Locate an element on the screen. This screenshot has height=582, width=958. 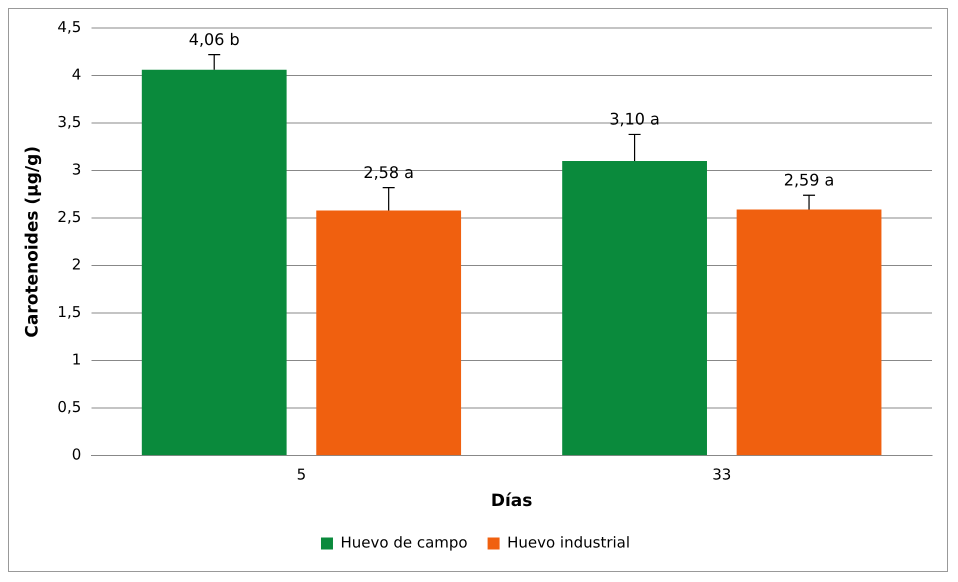
y-tick-label: 4,5 is located at coordinates (69, 27).